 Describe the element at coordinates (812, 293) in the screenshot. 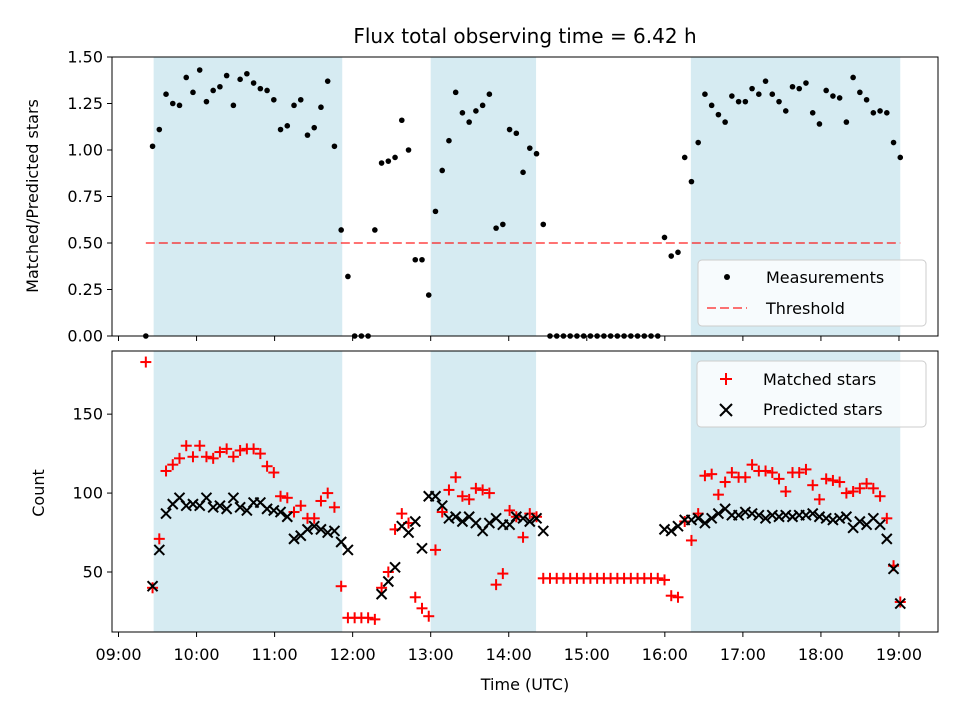

I see `top-legend-box` at that location.